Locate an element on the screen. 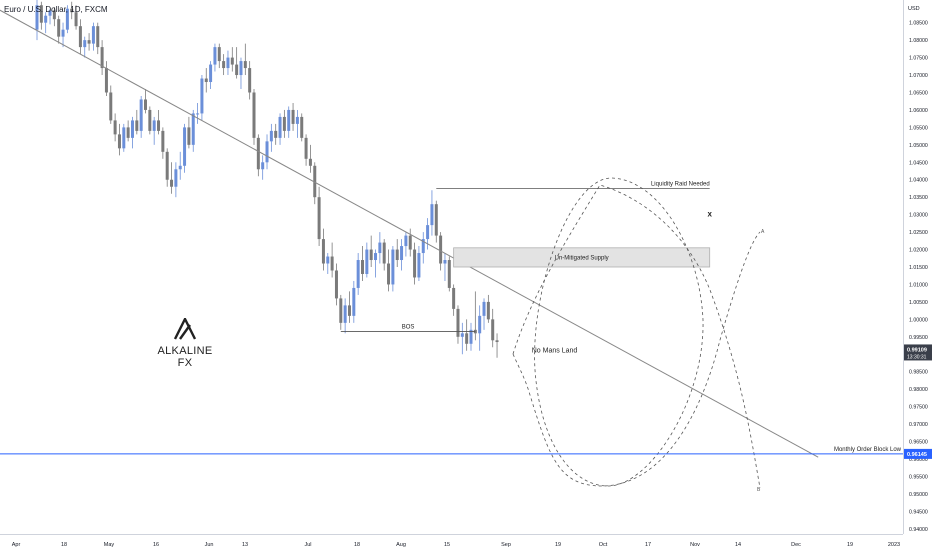  projection-ellipse is located at coordinates (619, 332).